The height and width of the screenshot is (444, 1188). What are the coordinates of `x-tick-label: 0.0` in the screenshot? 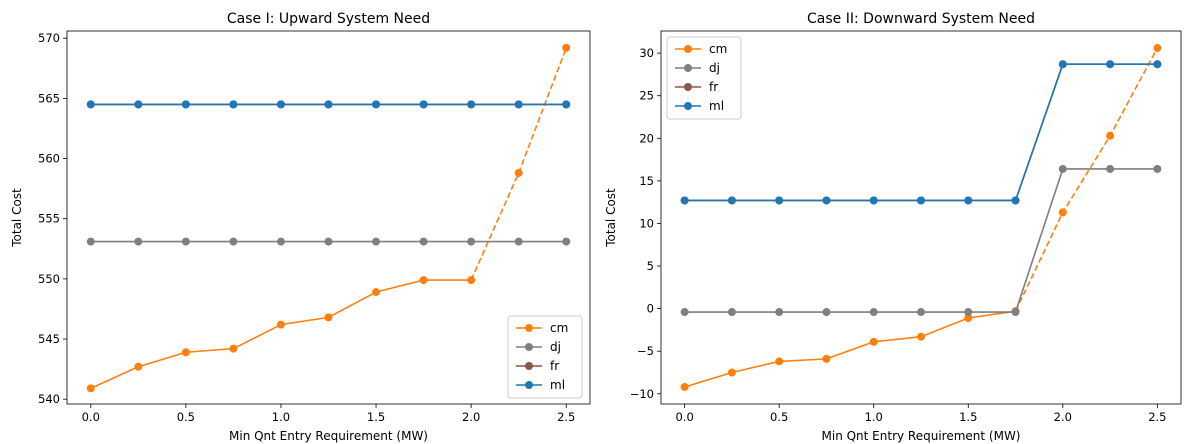 It's located at (91, 417).